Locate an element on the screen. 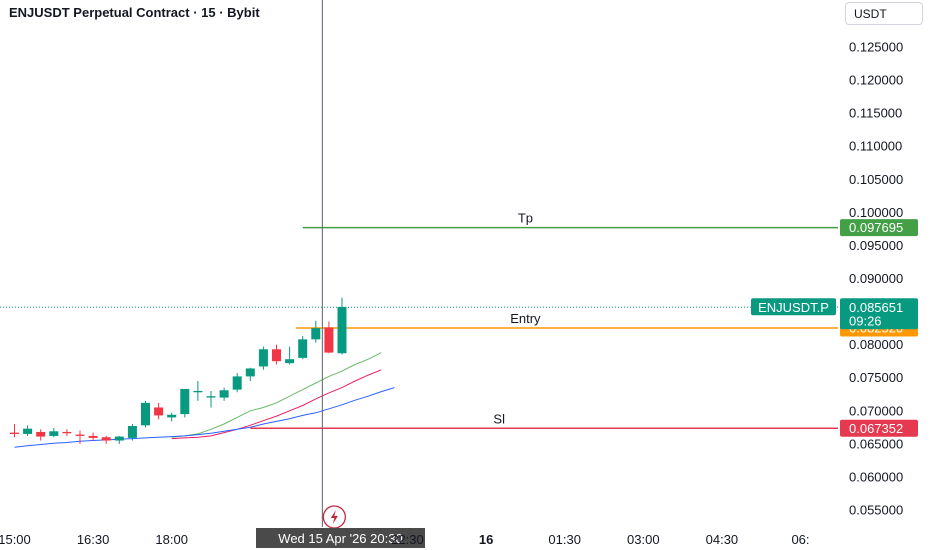 Image resolution: width=932 pixels, height=550 pixels. price-tick-label: 0.105000 is located at coordinates (876, 179).